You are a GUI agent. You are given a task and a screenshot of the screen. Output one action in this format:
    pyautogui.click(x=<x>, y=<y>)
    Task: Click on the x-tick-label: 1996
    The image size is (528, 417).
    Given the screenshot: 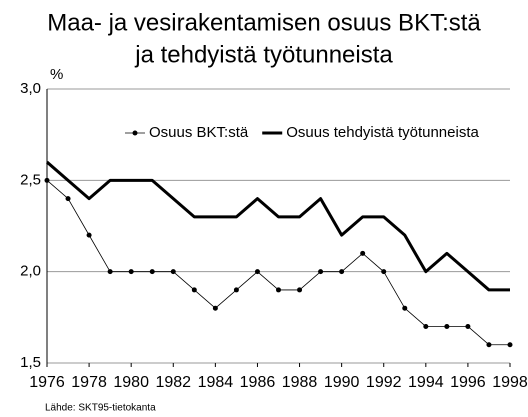 What is the action you would take?
    pyautogui.click(x=468, y=382)
    